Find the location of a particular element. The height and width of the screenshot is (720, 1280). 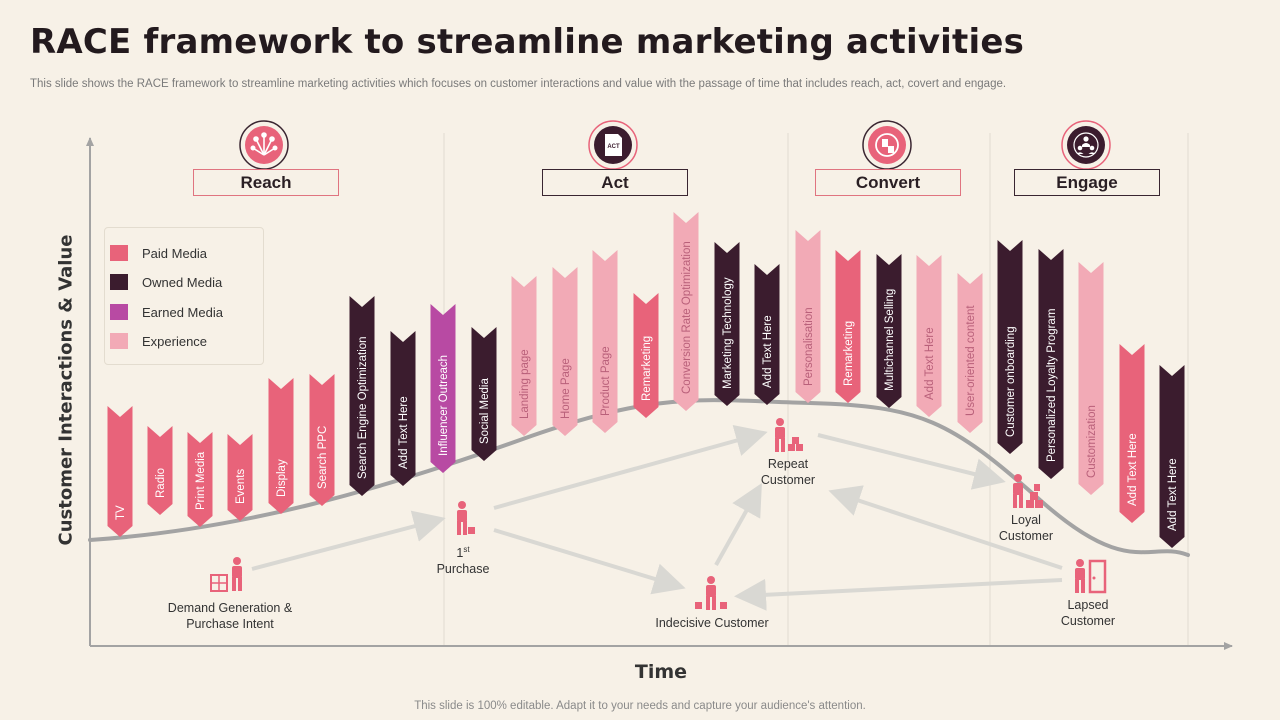

demand-person-icon is located at coordinates (226, 574).